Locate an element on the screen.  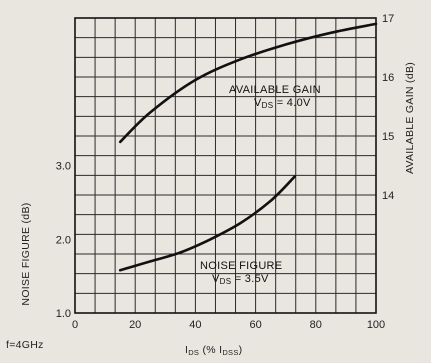
left-tick-label: 3.0 is located at coordinates (63, 167).